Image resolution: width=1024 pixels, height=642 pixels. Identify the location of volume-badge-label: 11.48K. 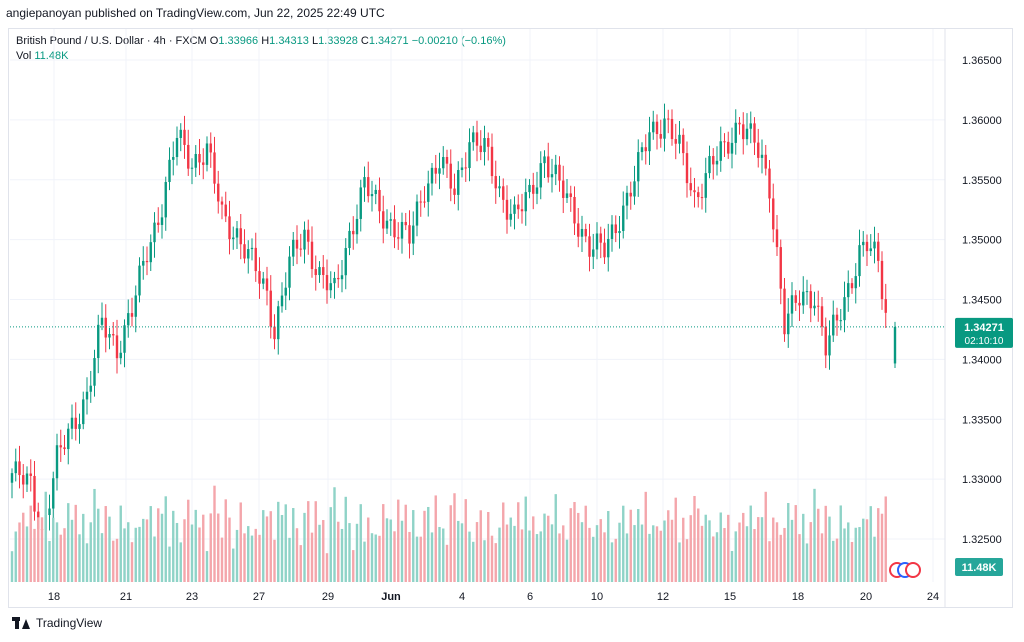
(979, 568).